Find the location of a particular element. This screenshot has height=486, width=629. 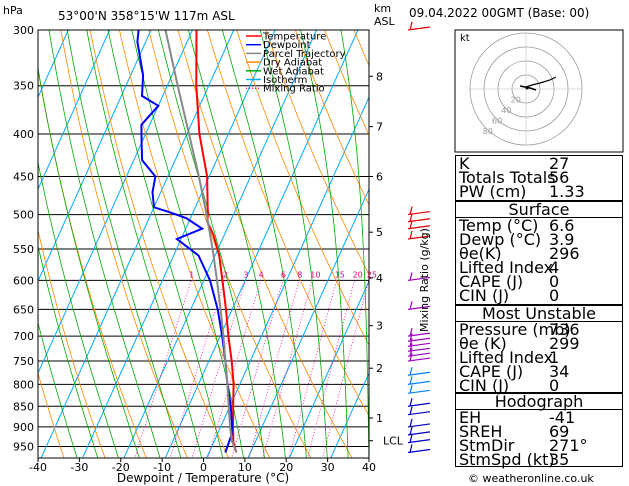

mixing-ratio-label: 1 is located at coordinates (191, 274).